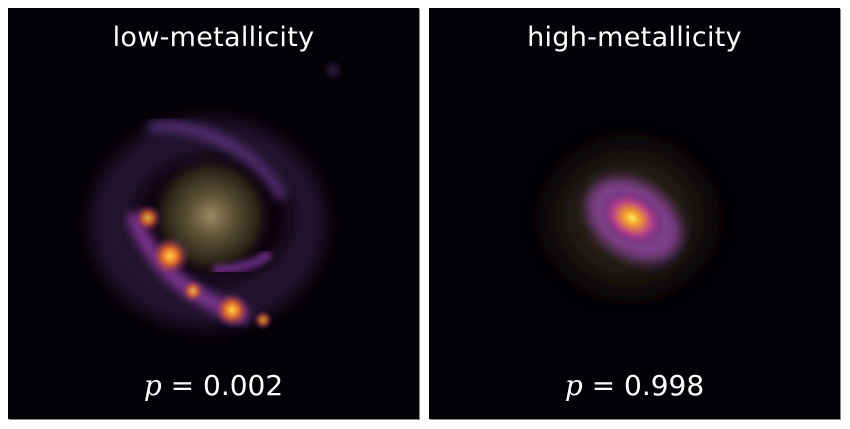 The width and height of the screenshot is (850, 429). What do you see at coordinates (217, 160) in the screenshot?
I see `spiral-arm-upper` at bounding box center [217, 160].